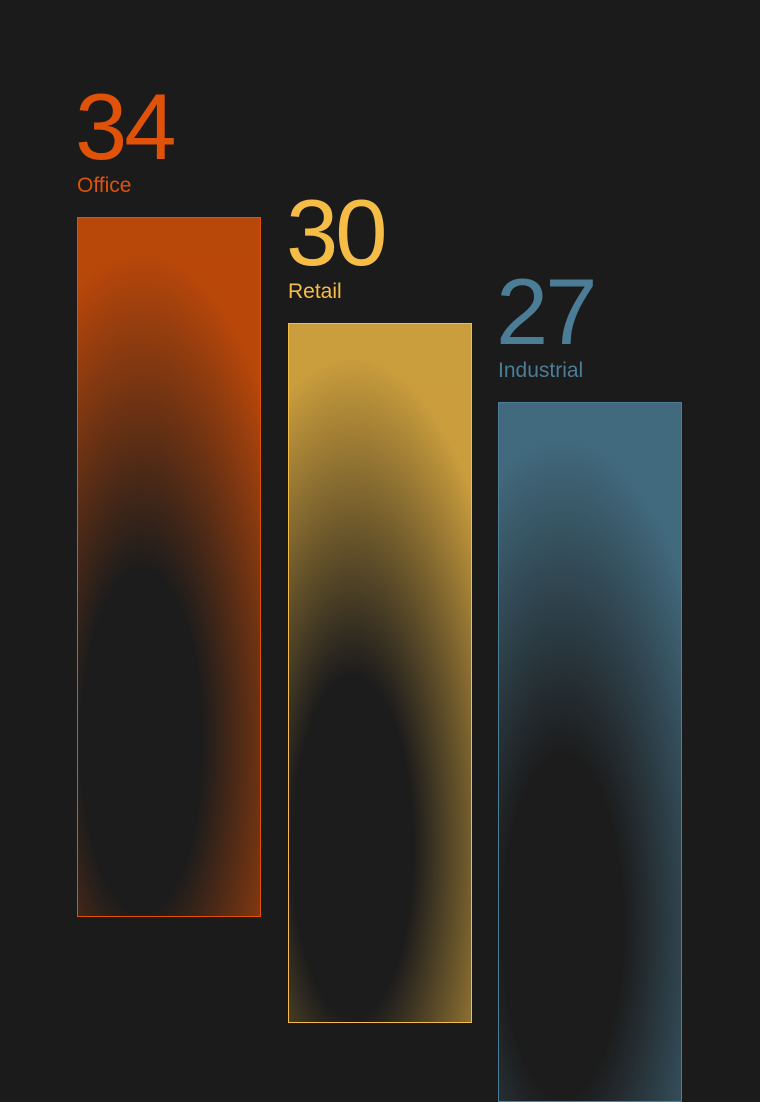 This screenshot has height=1102, width=760. What do you see at coordinates (541, 371) in the screenshot?
I see `category-label: Industrial` at bounding box center [541, 371].